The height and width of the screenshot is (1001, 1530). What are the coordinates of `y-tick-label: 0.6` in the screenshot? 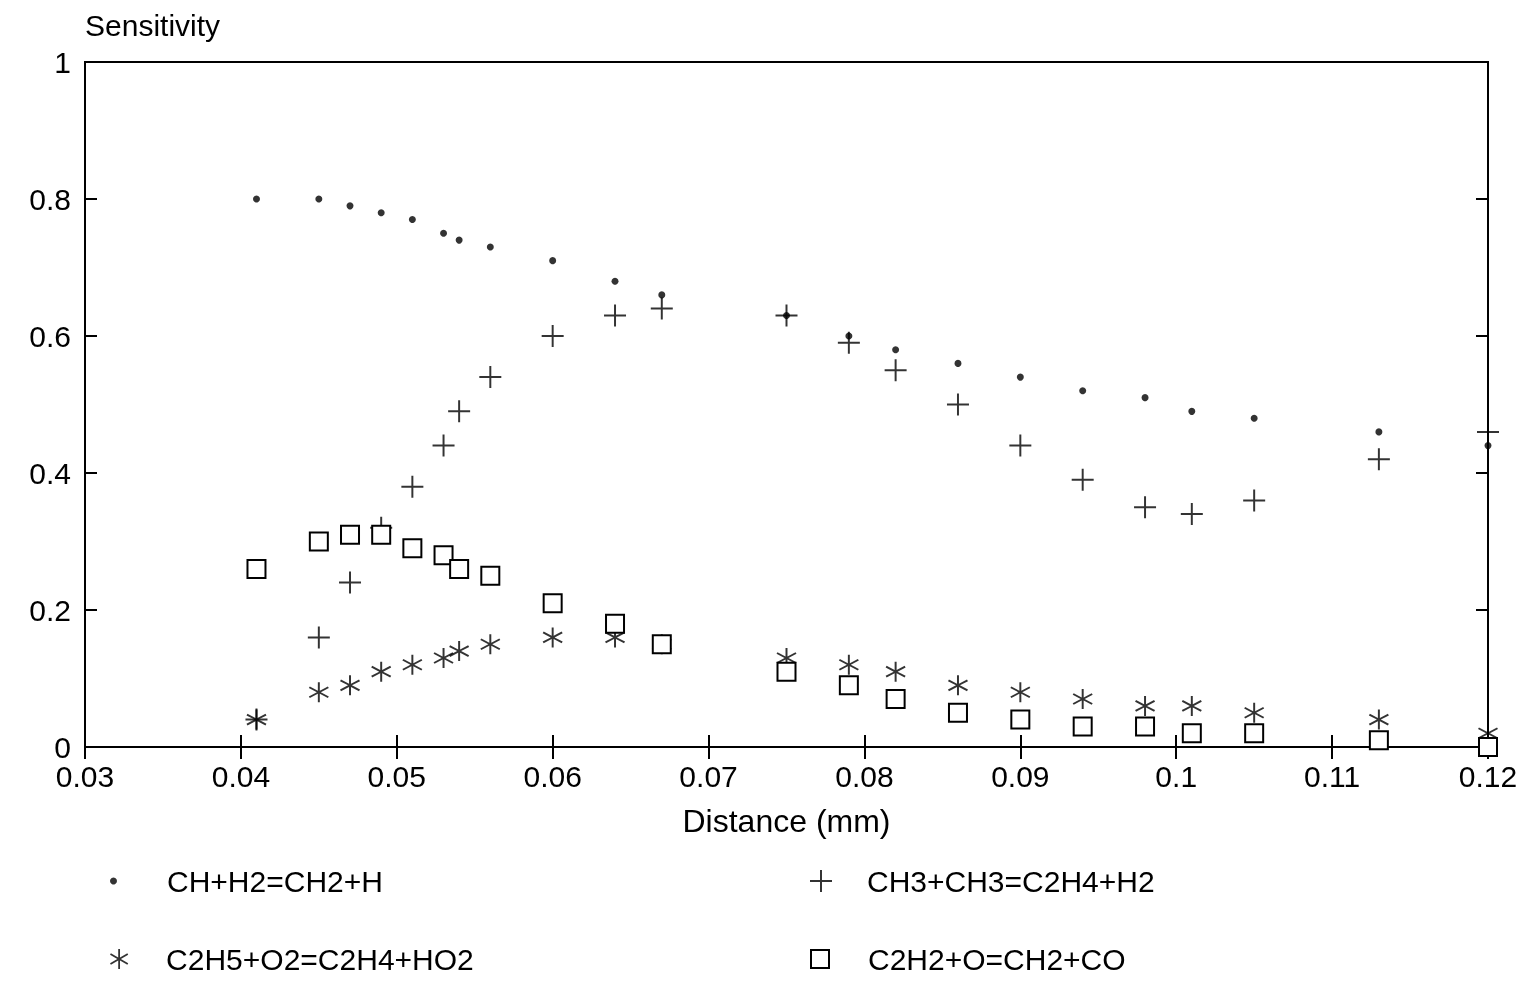 It's located at (50, 336).